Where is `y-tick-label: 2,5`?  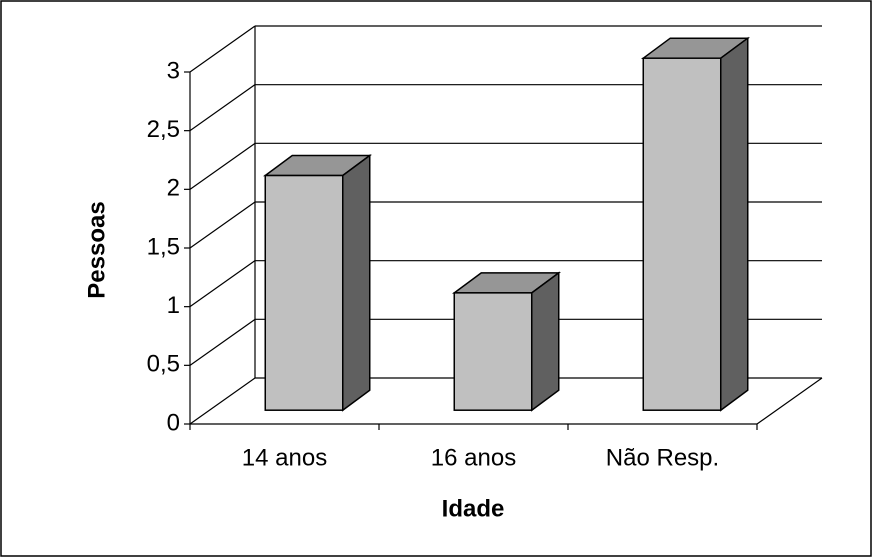
y-tick-label: 2,5 is located at coordinates (163, 129).